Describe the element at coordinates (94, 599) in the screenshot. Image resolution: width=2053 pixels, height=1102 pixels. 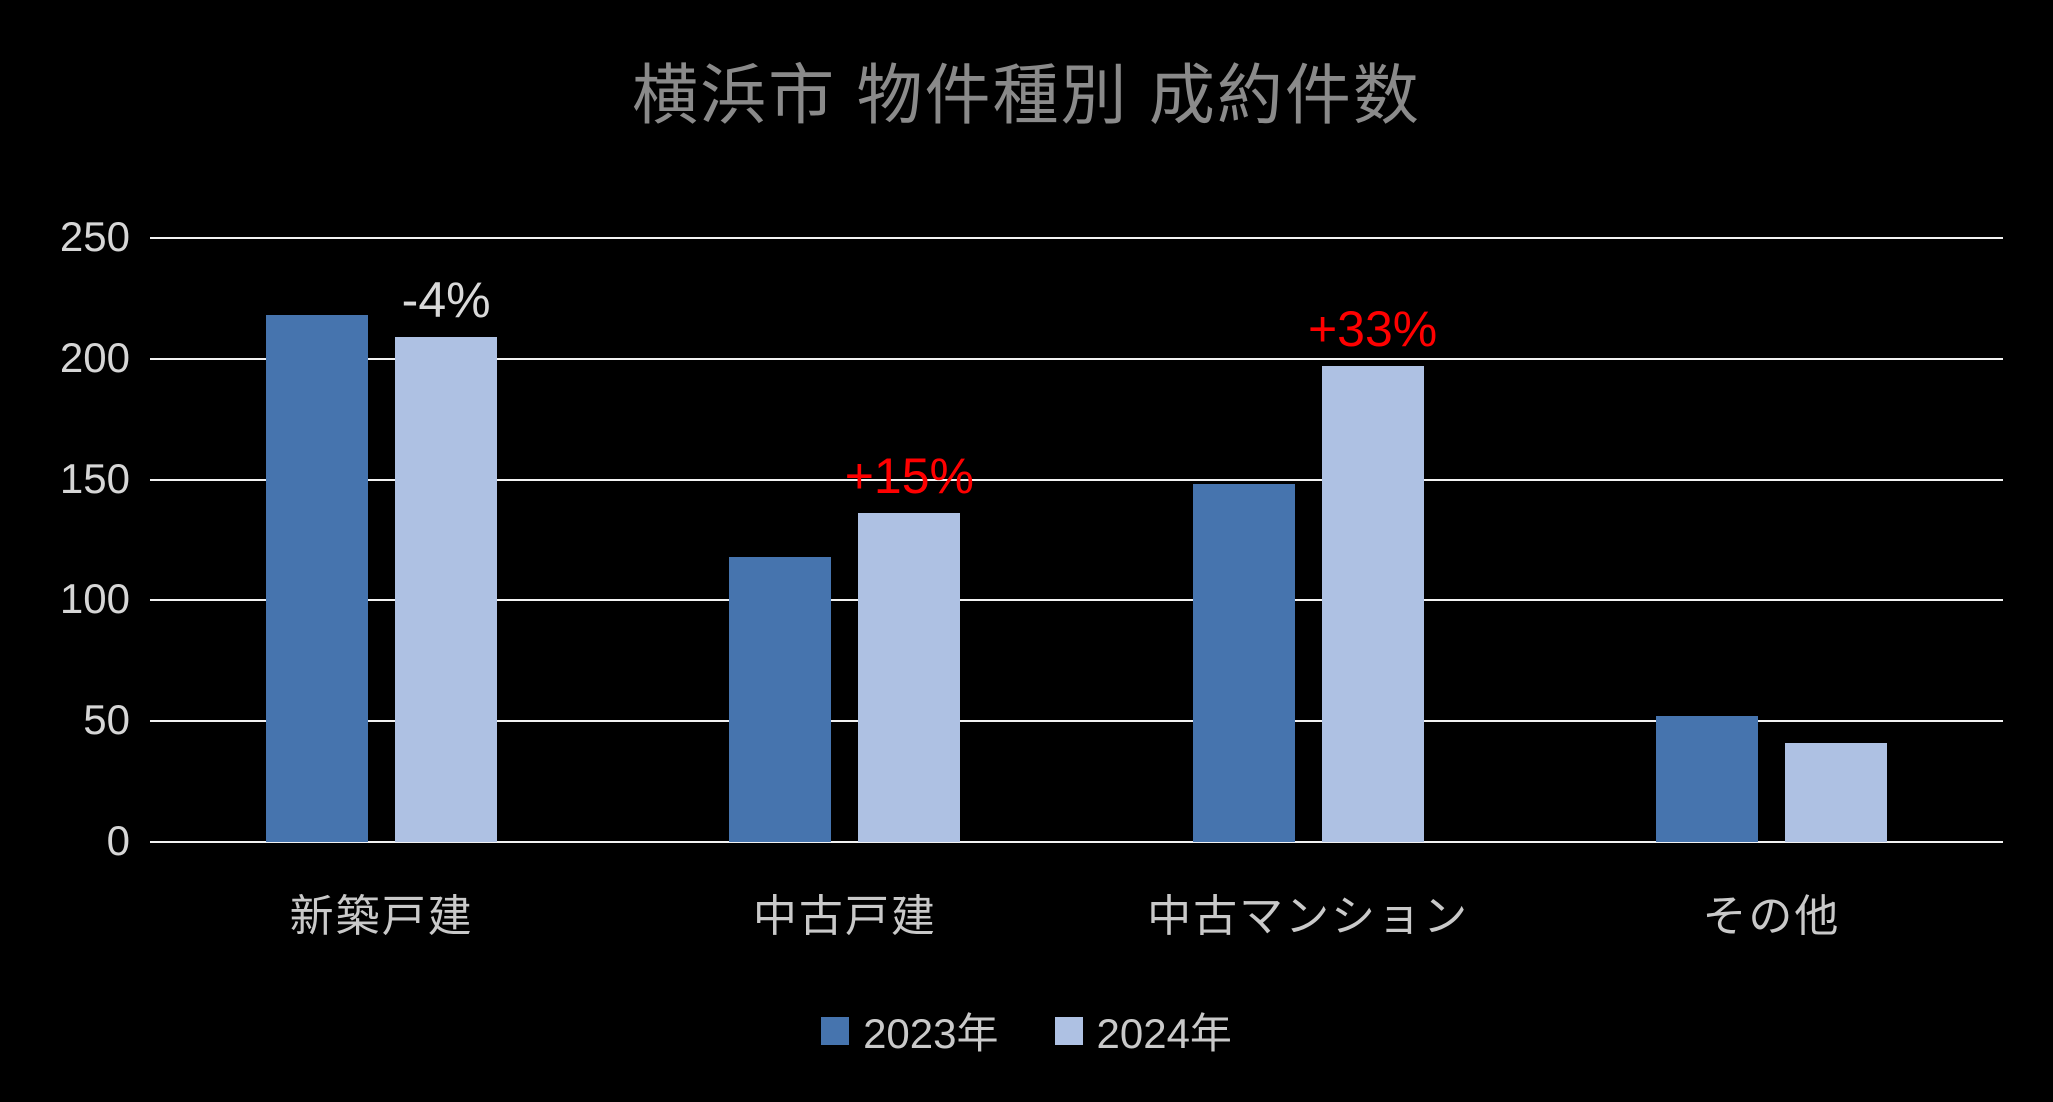
I see `y-tick-label: 100` at that location.